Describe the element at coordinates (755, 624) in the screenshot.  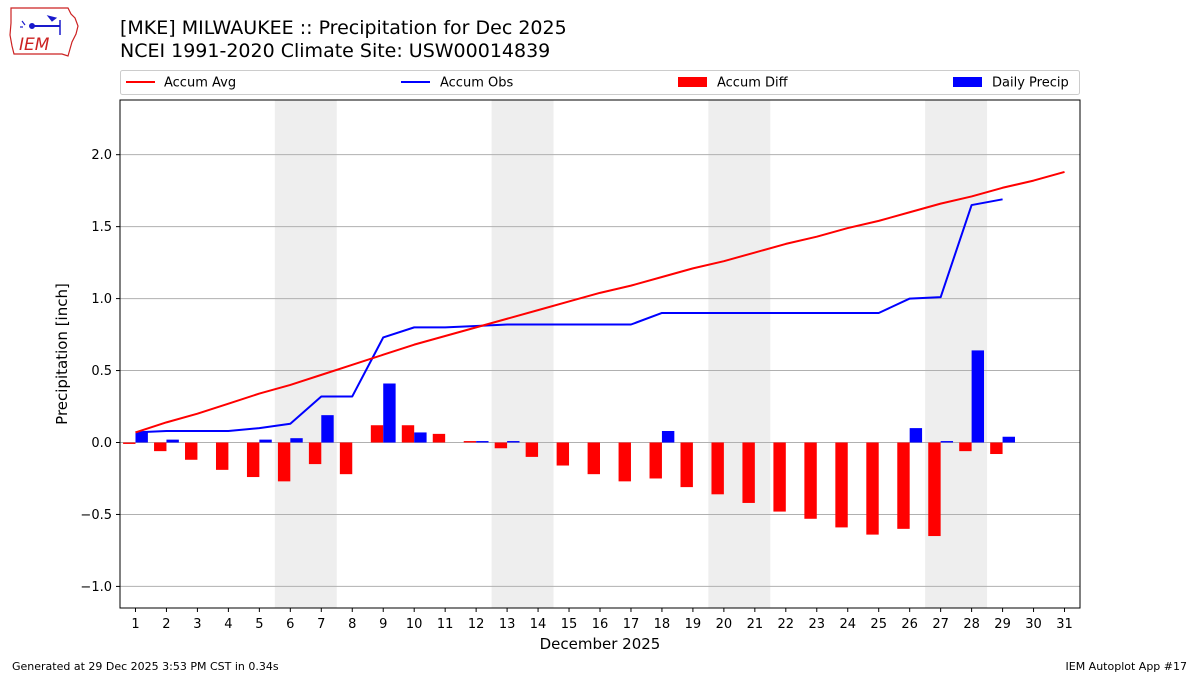
I see `x-tick-label: 21` at that location.